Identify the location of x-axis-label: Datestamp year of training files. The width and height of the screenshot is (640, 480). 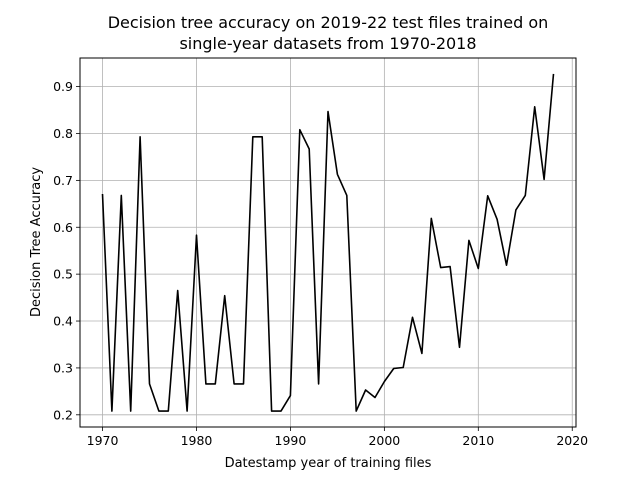
(328, 463).